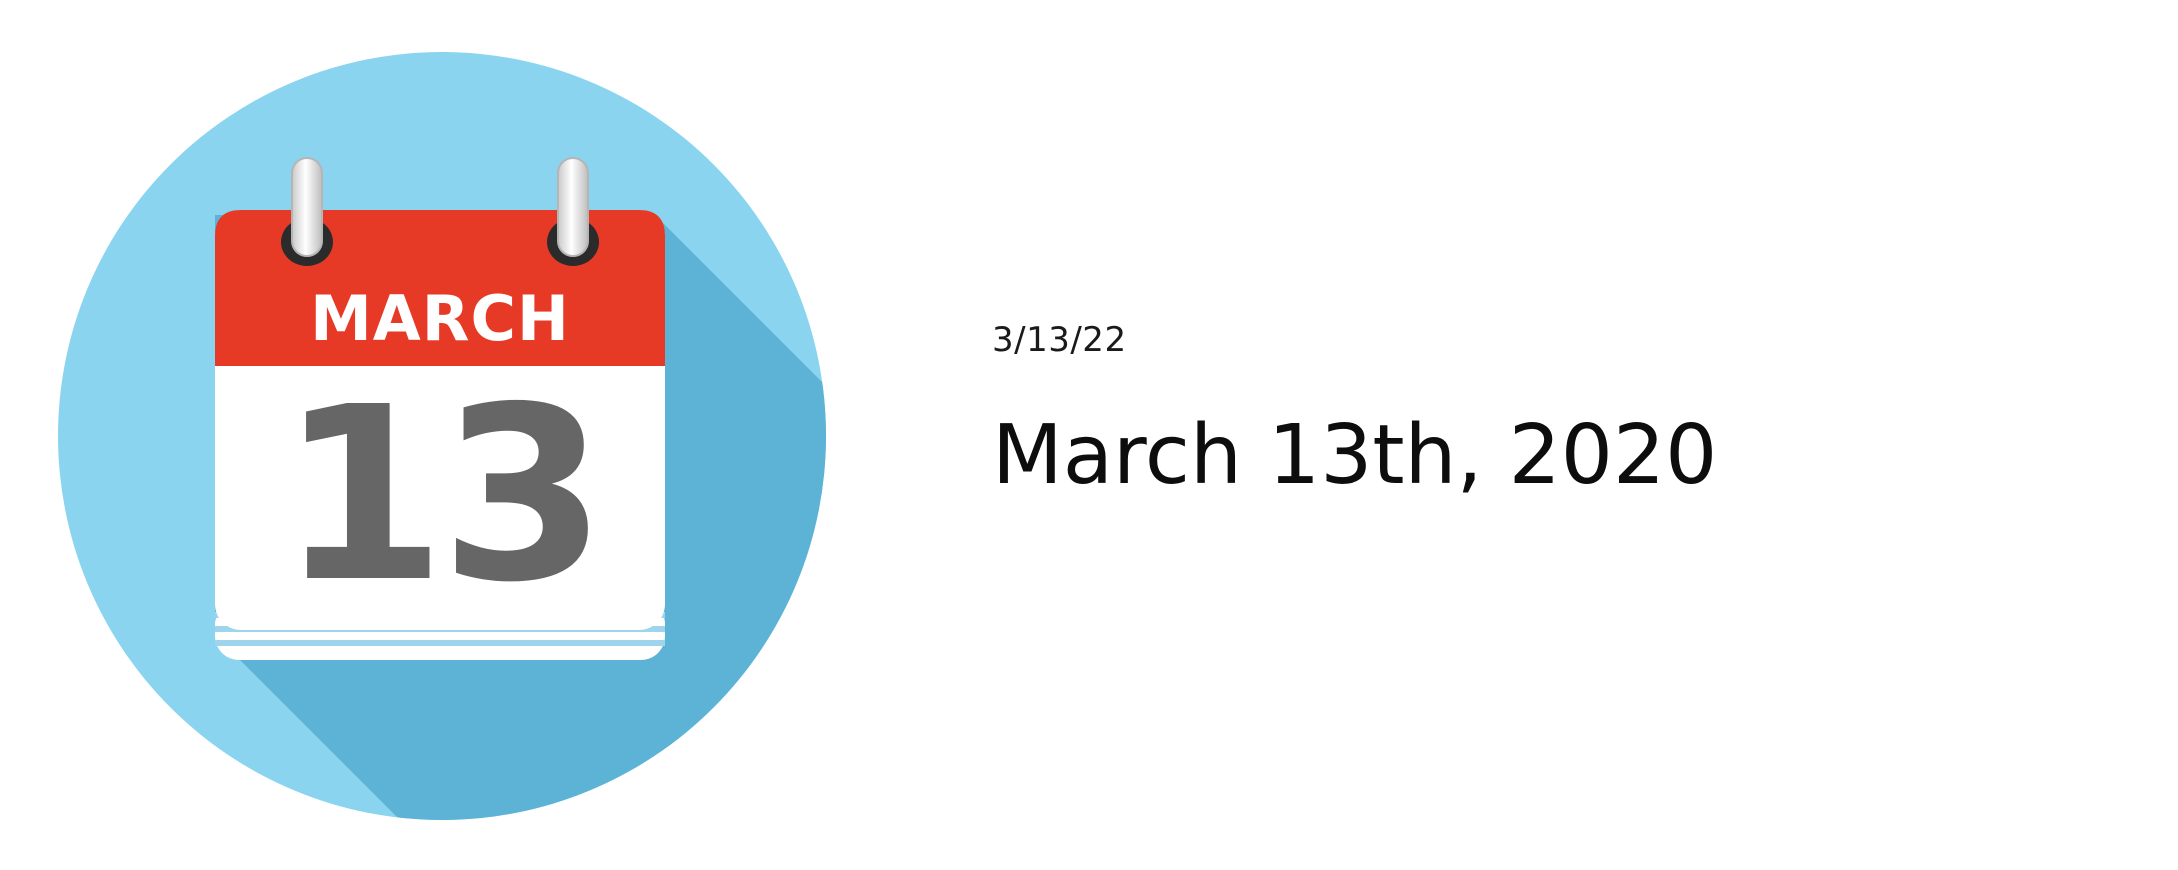 This screenshot has width=2178, height=870. Describe the element at coordinates (440, 318) in the screenshot. I see `calendar-month-label: MARCH` at that location.